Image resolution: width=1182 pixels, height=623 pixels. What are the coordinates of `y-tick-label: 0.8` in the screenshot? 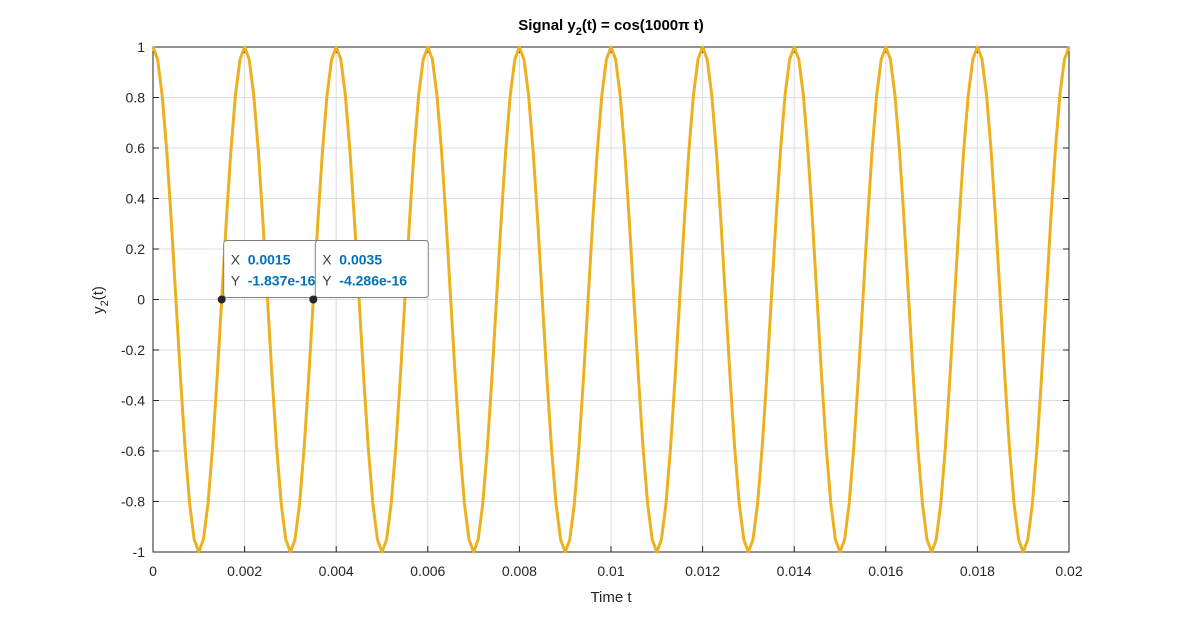 It's located at (136, 98).